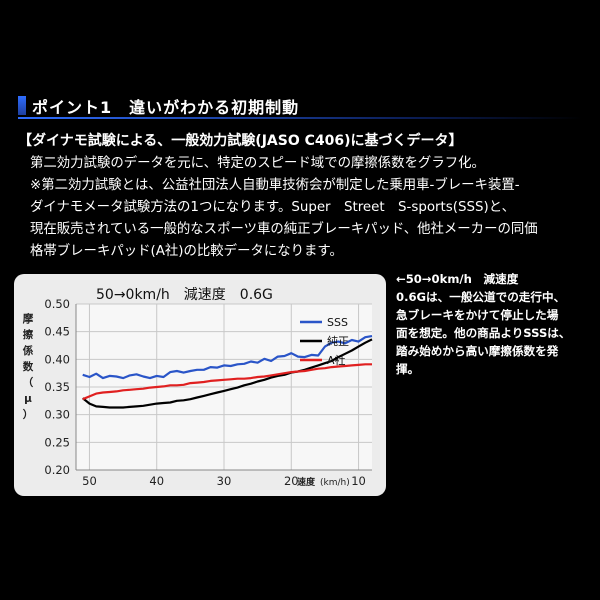 This screenshot has height=600, width=600. What do you see at coordinates (89, 481) in the screenshot?
I see `x-tick-label: 50` at bounding box center [89, 481].